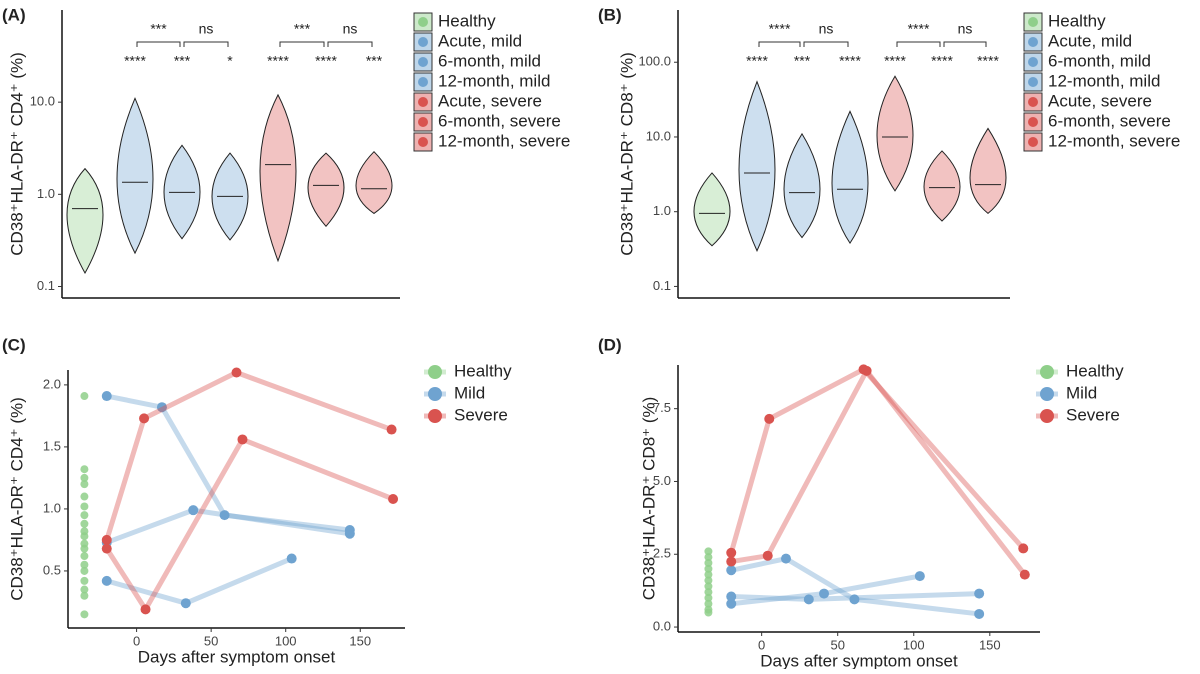 This screenshot has height=674, width=1200. Describe the element at coordinates (1100, 100) in the screenshot. I see `legend-label: Acute, severe` at that location.